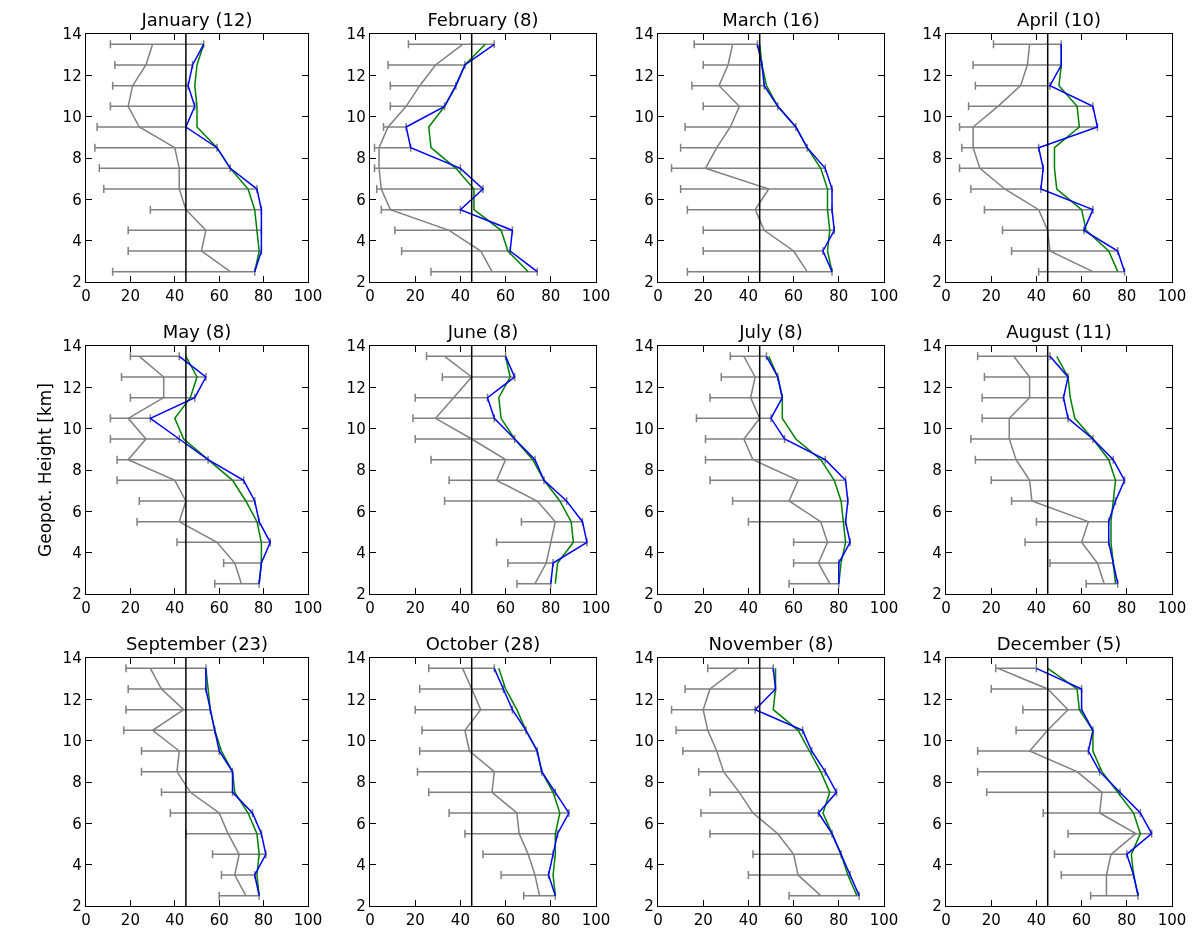 This screenshot has width=1195, height=937. I want to click on chart-title: June (8), so click(482, 331).